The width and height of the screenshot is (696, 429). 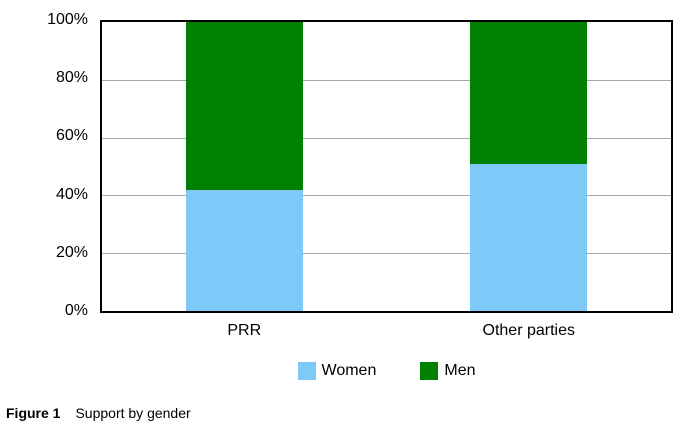 I want to click on figure-caption: Figure 1 Support by gender, so click(x=98, y=413).